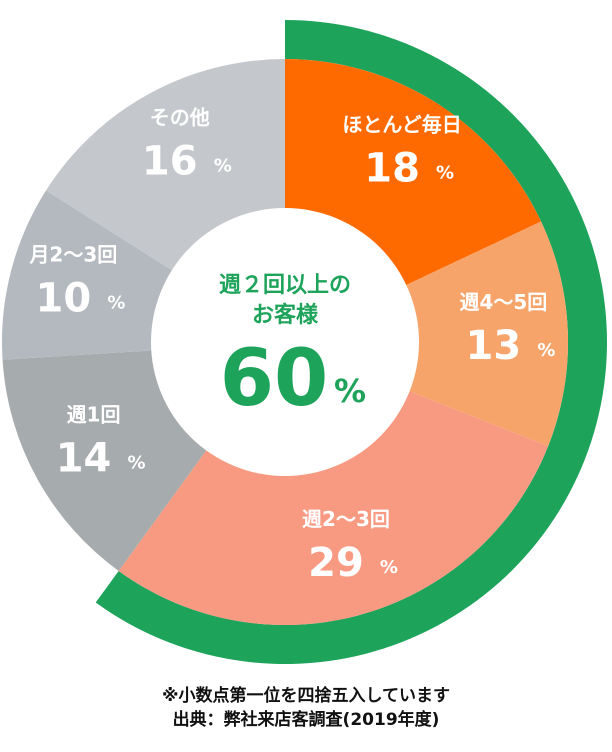 The image size is (612, 752). What do you see at coordinates (445, 173) in the screenshot?
I see `slice-unit-1: %` at bounding box center [445, 173].